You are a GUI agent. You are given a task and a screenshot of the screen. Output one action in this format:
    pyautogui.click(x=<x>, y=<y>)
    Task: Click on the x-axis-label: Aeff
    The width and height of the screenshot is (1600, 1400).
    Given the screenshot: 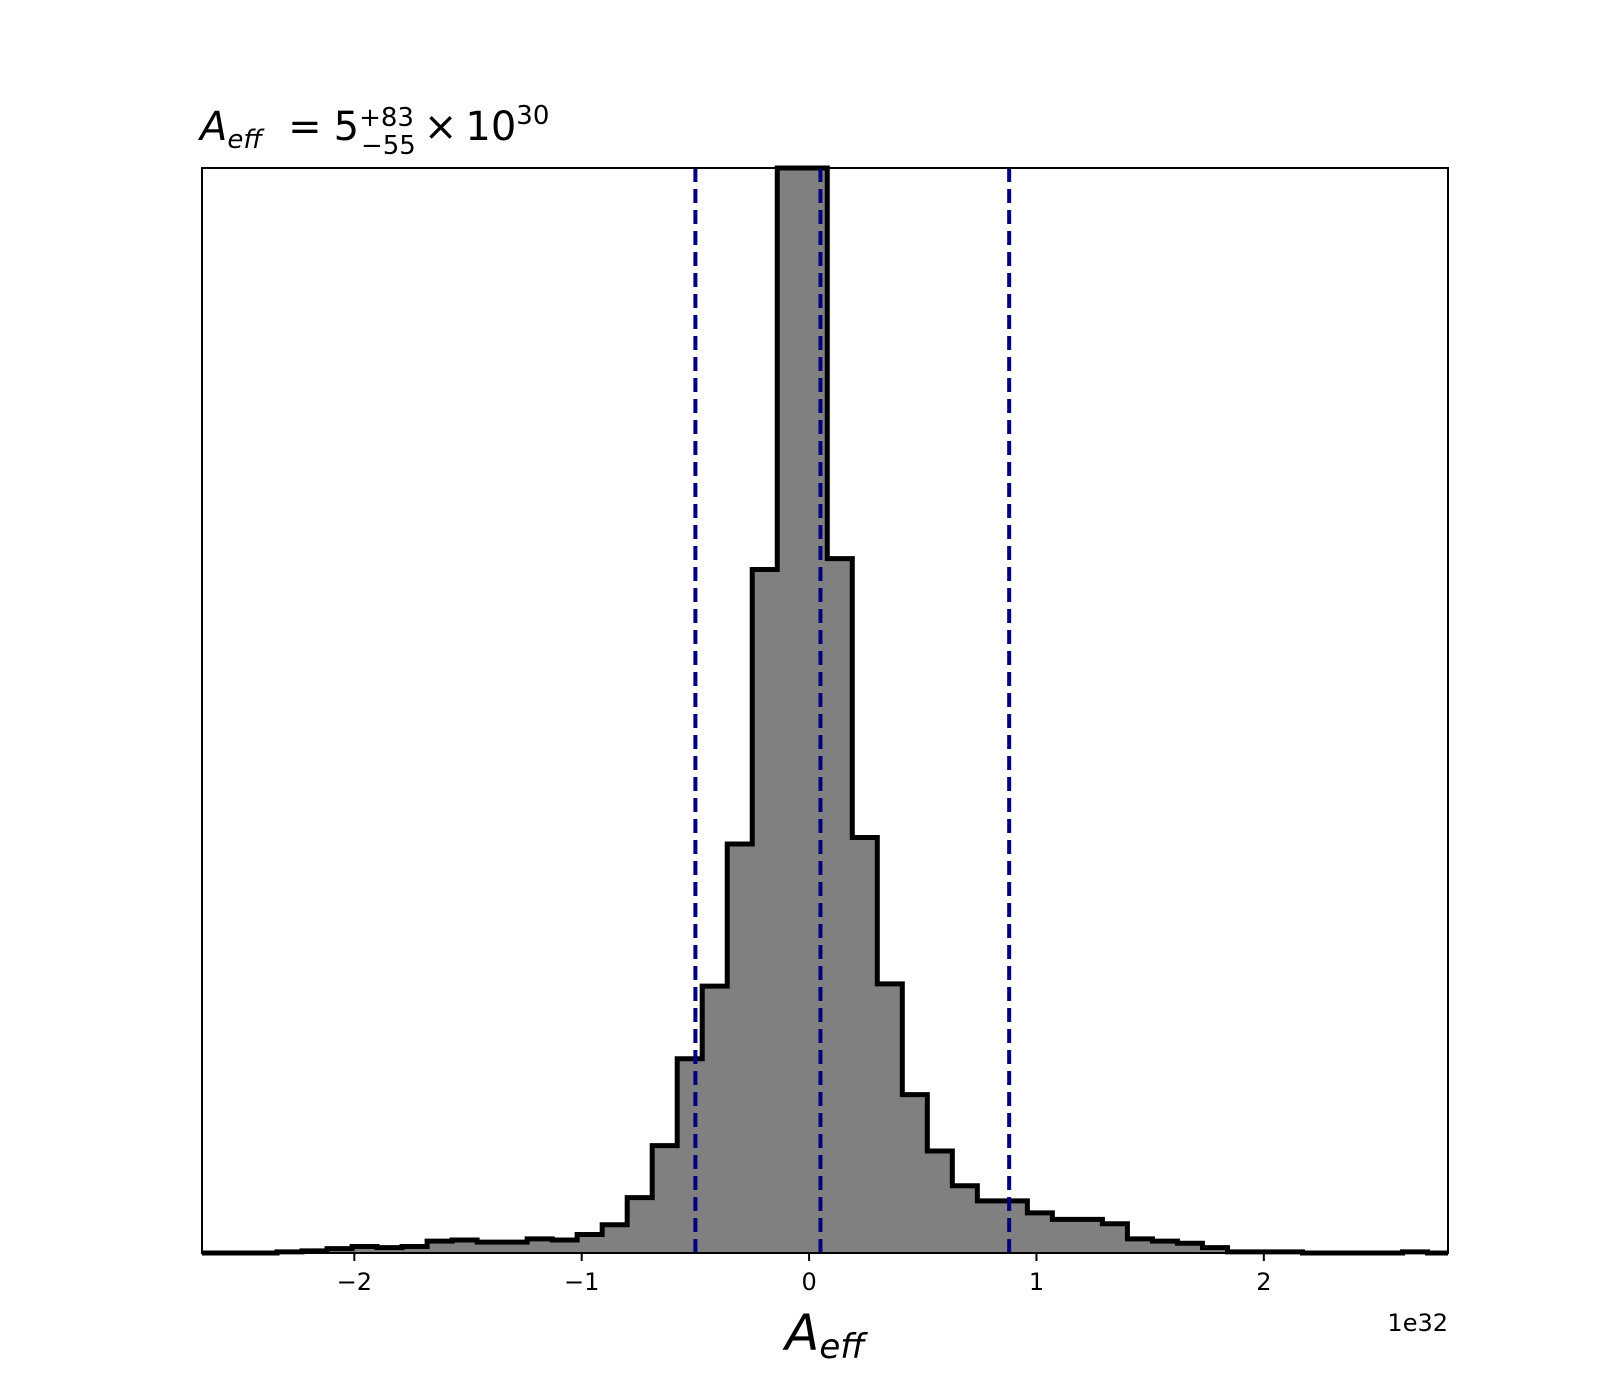 What is the action you would take?
    pyautogui.click(x=825, y=1335)
    